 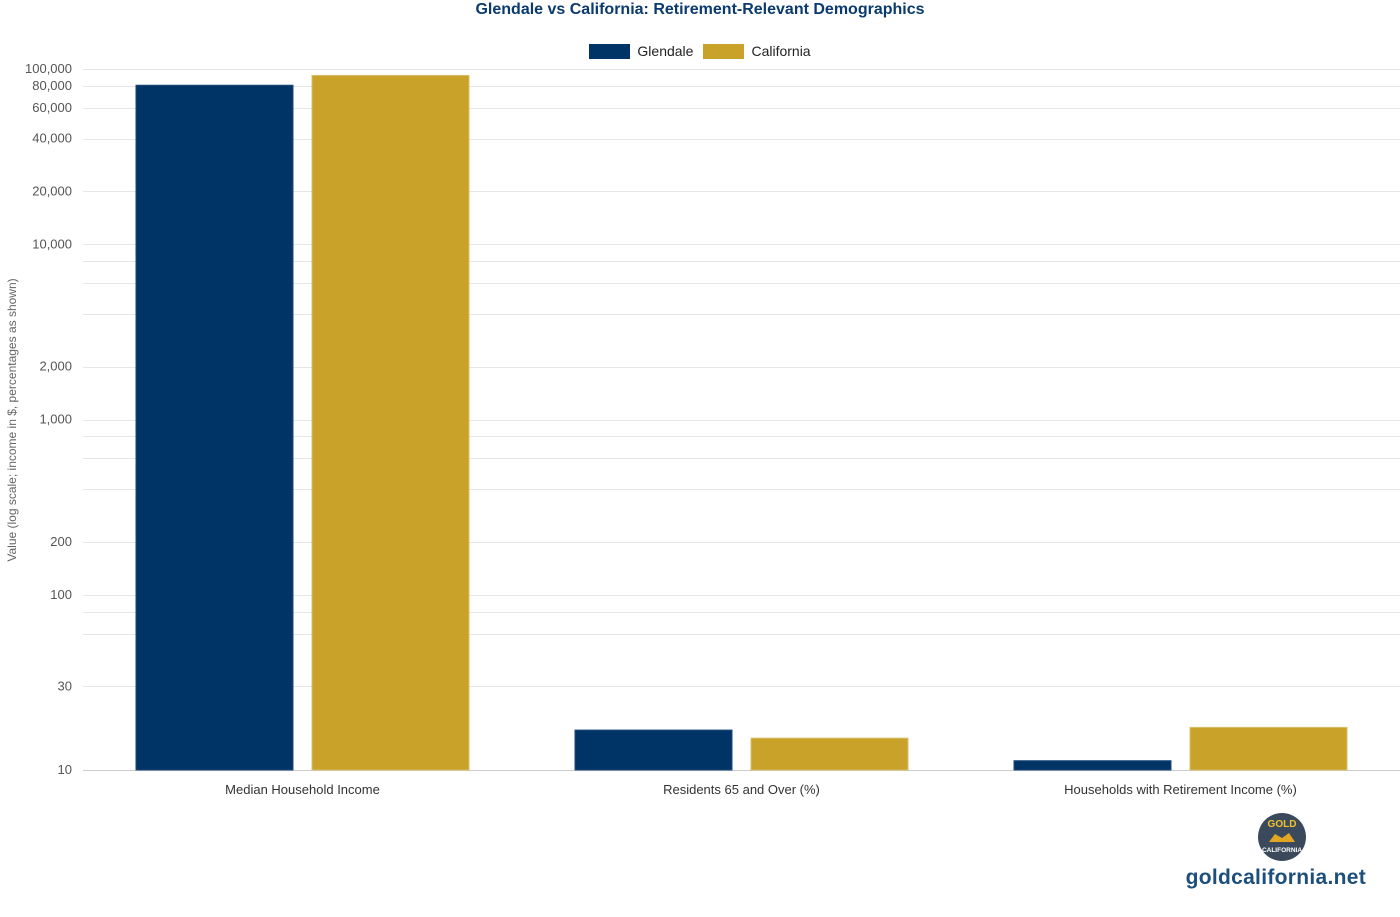 I want to click on legend-swatch-california, so click(x=724, y=51).